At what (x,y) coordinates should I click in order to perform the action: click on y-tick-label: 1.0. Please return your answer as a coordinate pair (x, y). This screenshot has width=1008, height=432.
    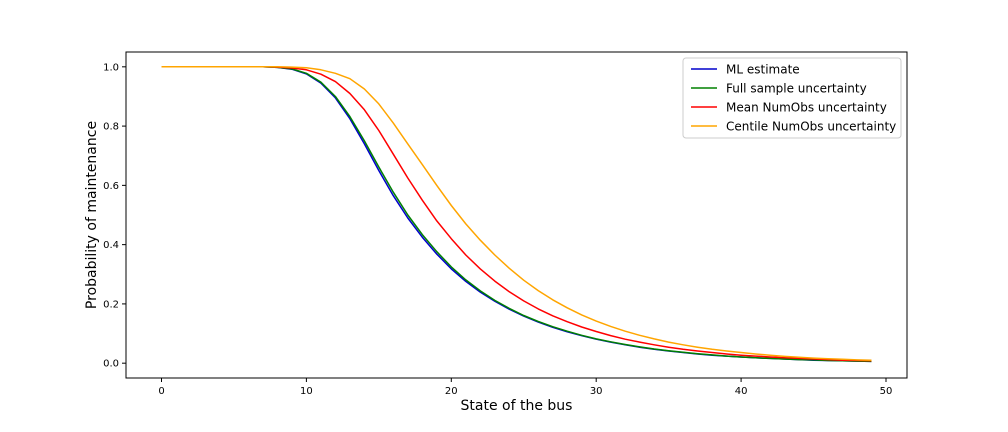
    Looking at the image, I should click on (111, 67).